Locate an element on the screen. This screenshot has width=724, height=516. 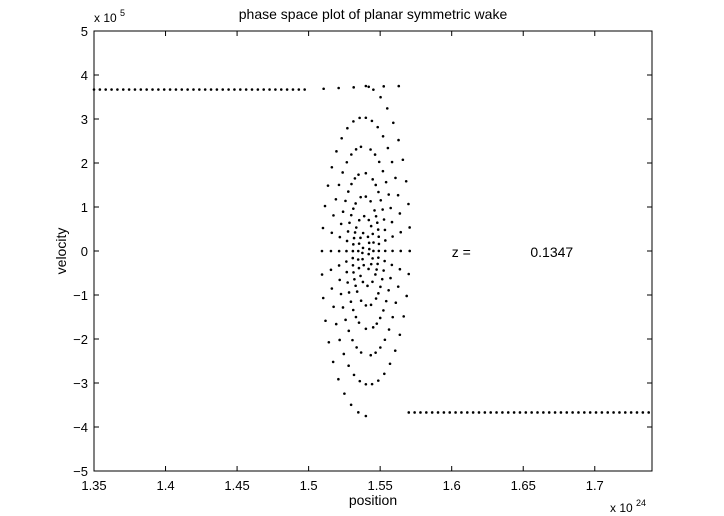
x-tick-label: 1.35 is located at coordinates (93, 485).